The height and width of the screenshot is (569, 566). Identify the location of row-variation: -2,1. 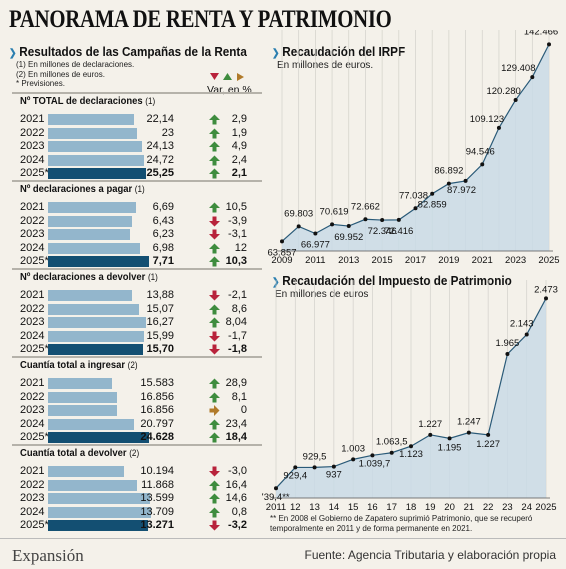
(237, 295).